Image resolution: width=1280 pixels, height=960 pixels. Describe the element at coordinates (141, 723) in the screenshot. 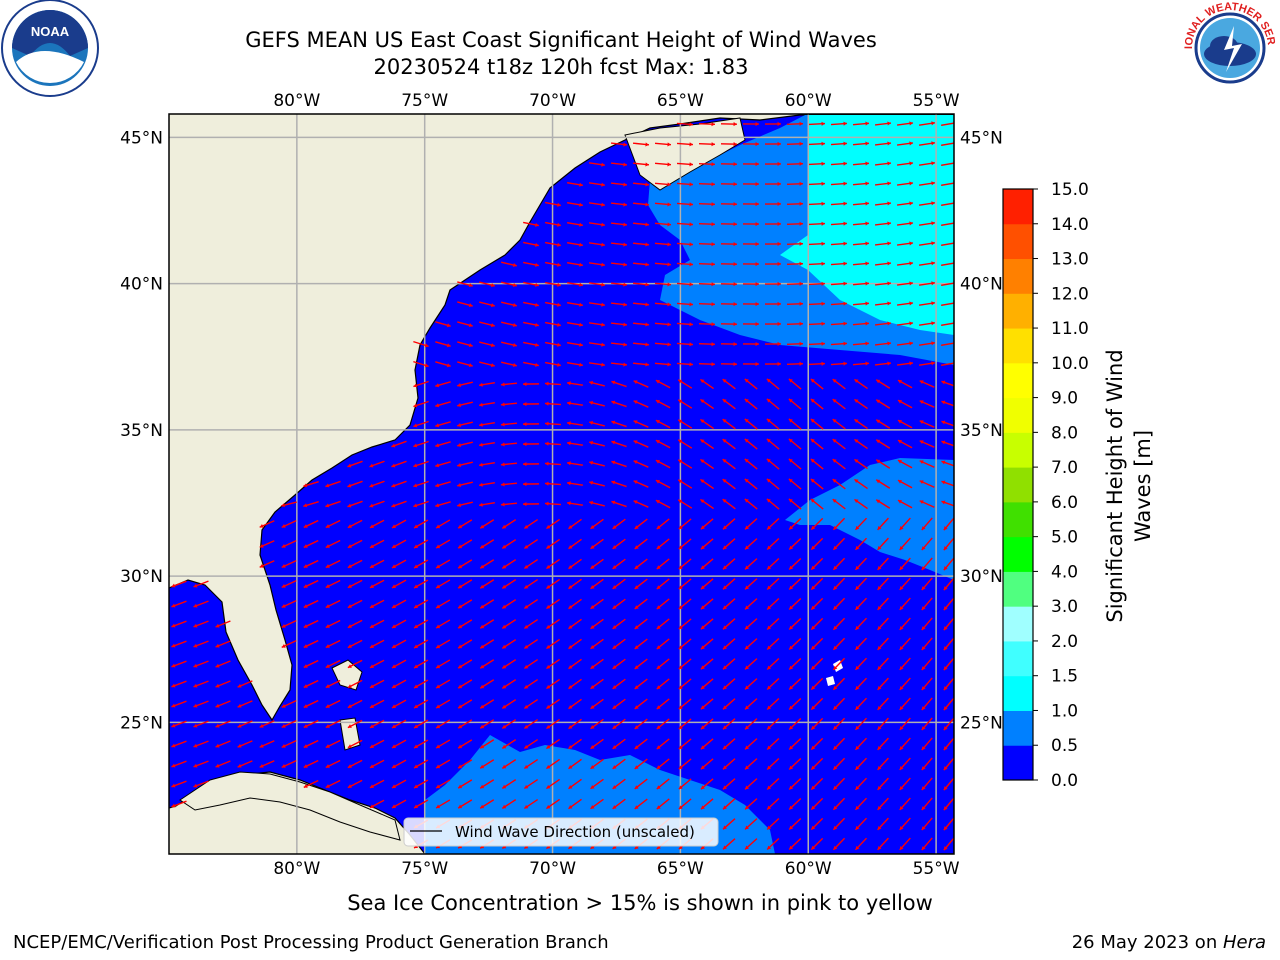

I see `lat-tick-label-left: 25°N` at that location.